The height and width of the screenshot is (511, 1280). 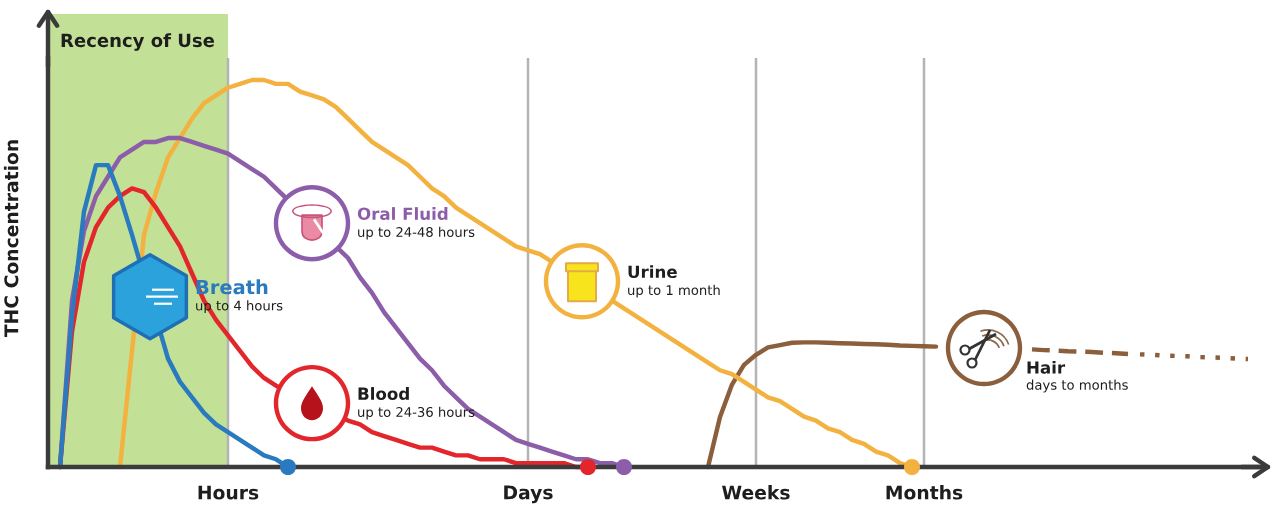 What do you see at coordinates (402, 214) in the screenshot?
I see `text: Oral Fluid` at bounding box center [402, 214].